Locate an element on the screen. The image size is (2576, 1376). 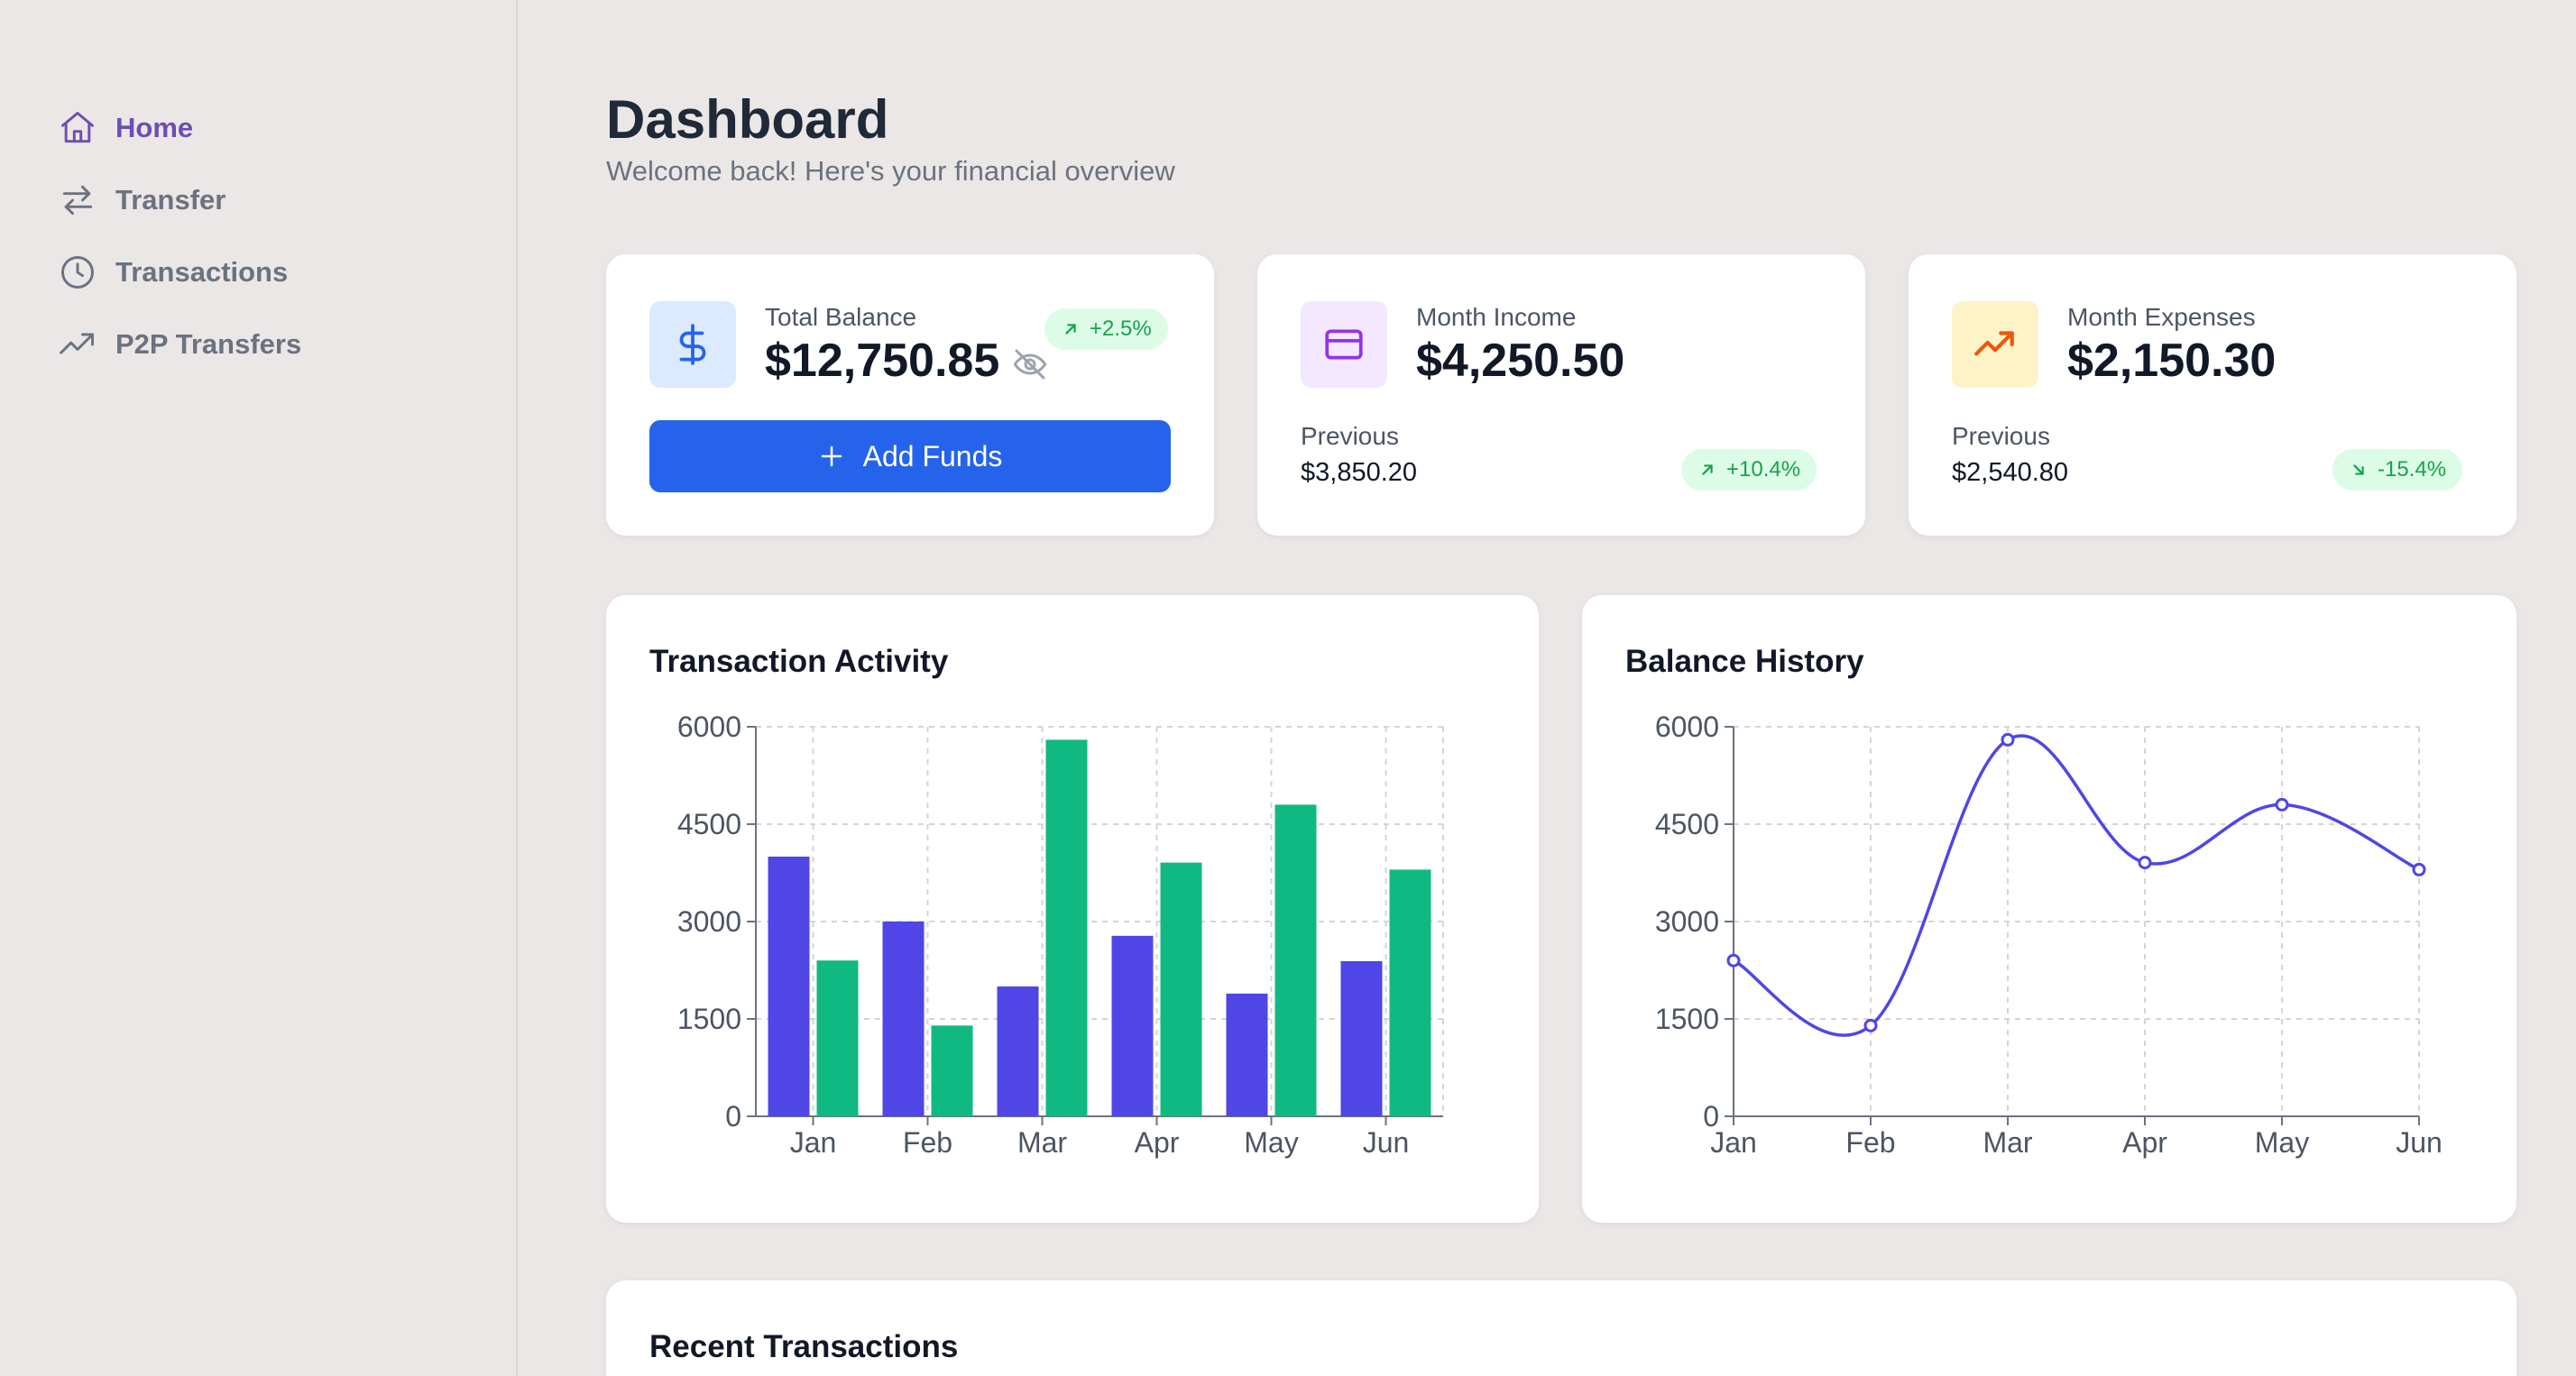
balance-change-badge: +2.5% is located at coordinates (1106, 329).